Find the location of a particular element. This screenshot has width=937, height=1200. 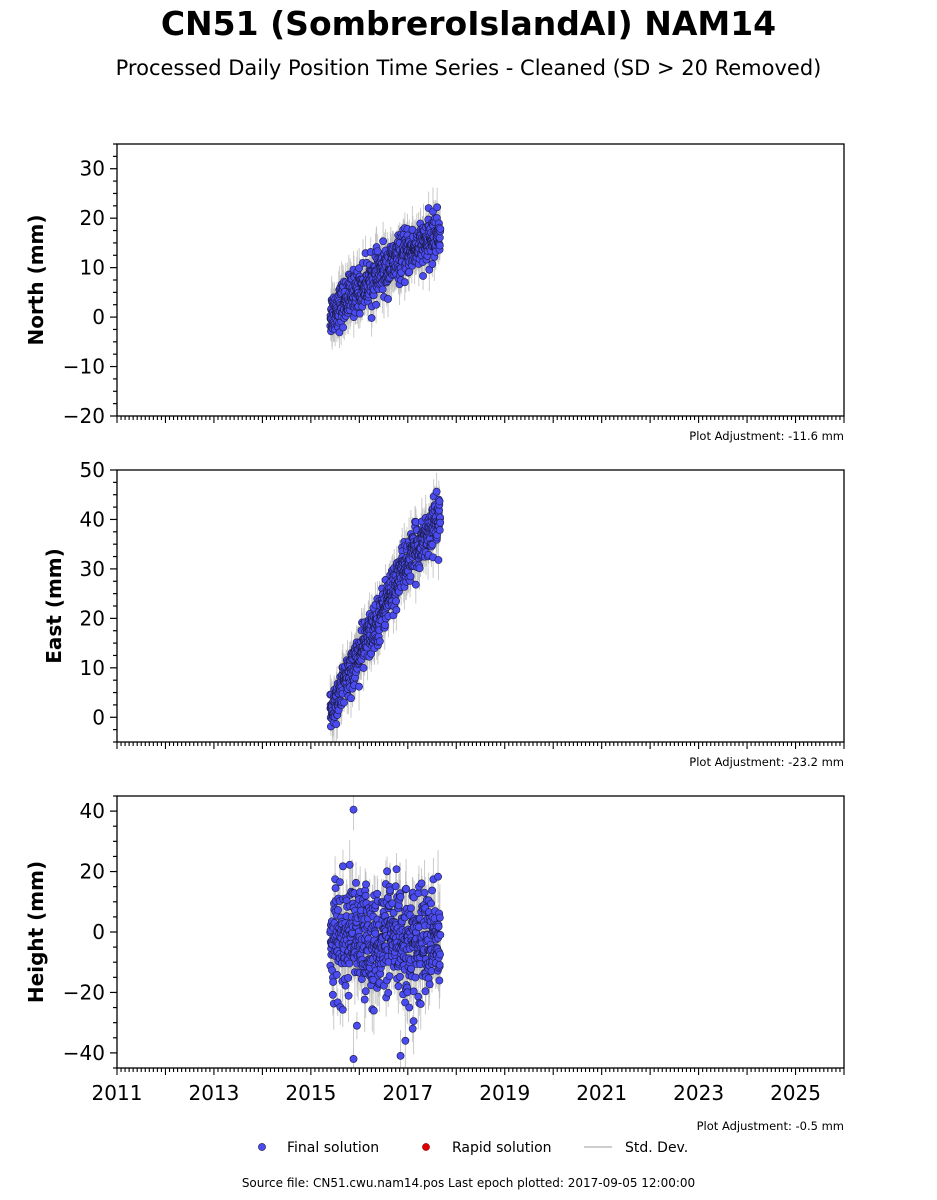

page-title: CN51 (SombreroIslandAI) NAM14 is located at coordinates (468, 23).